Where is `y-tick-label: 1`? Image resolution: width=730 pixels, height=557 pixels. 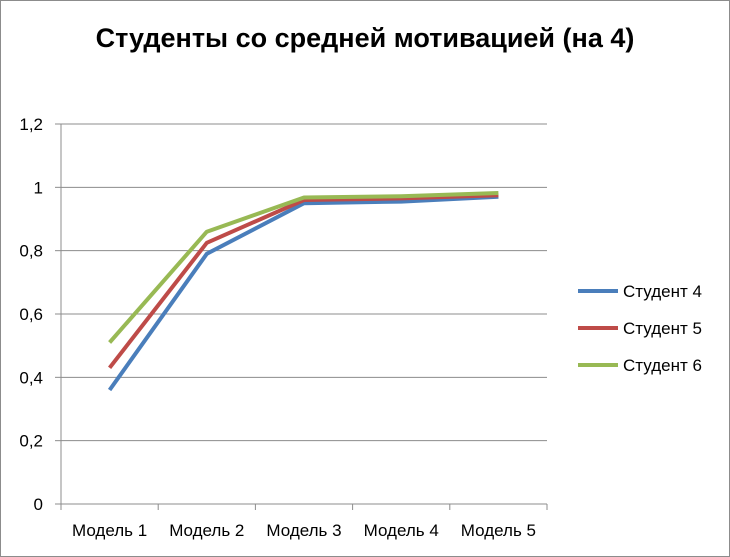 y-tick-label: 1 is located at coordinates (38, 187).